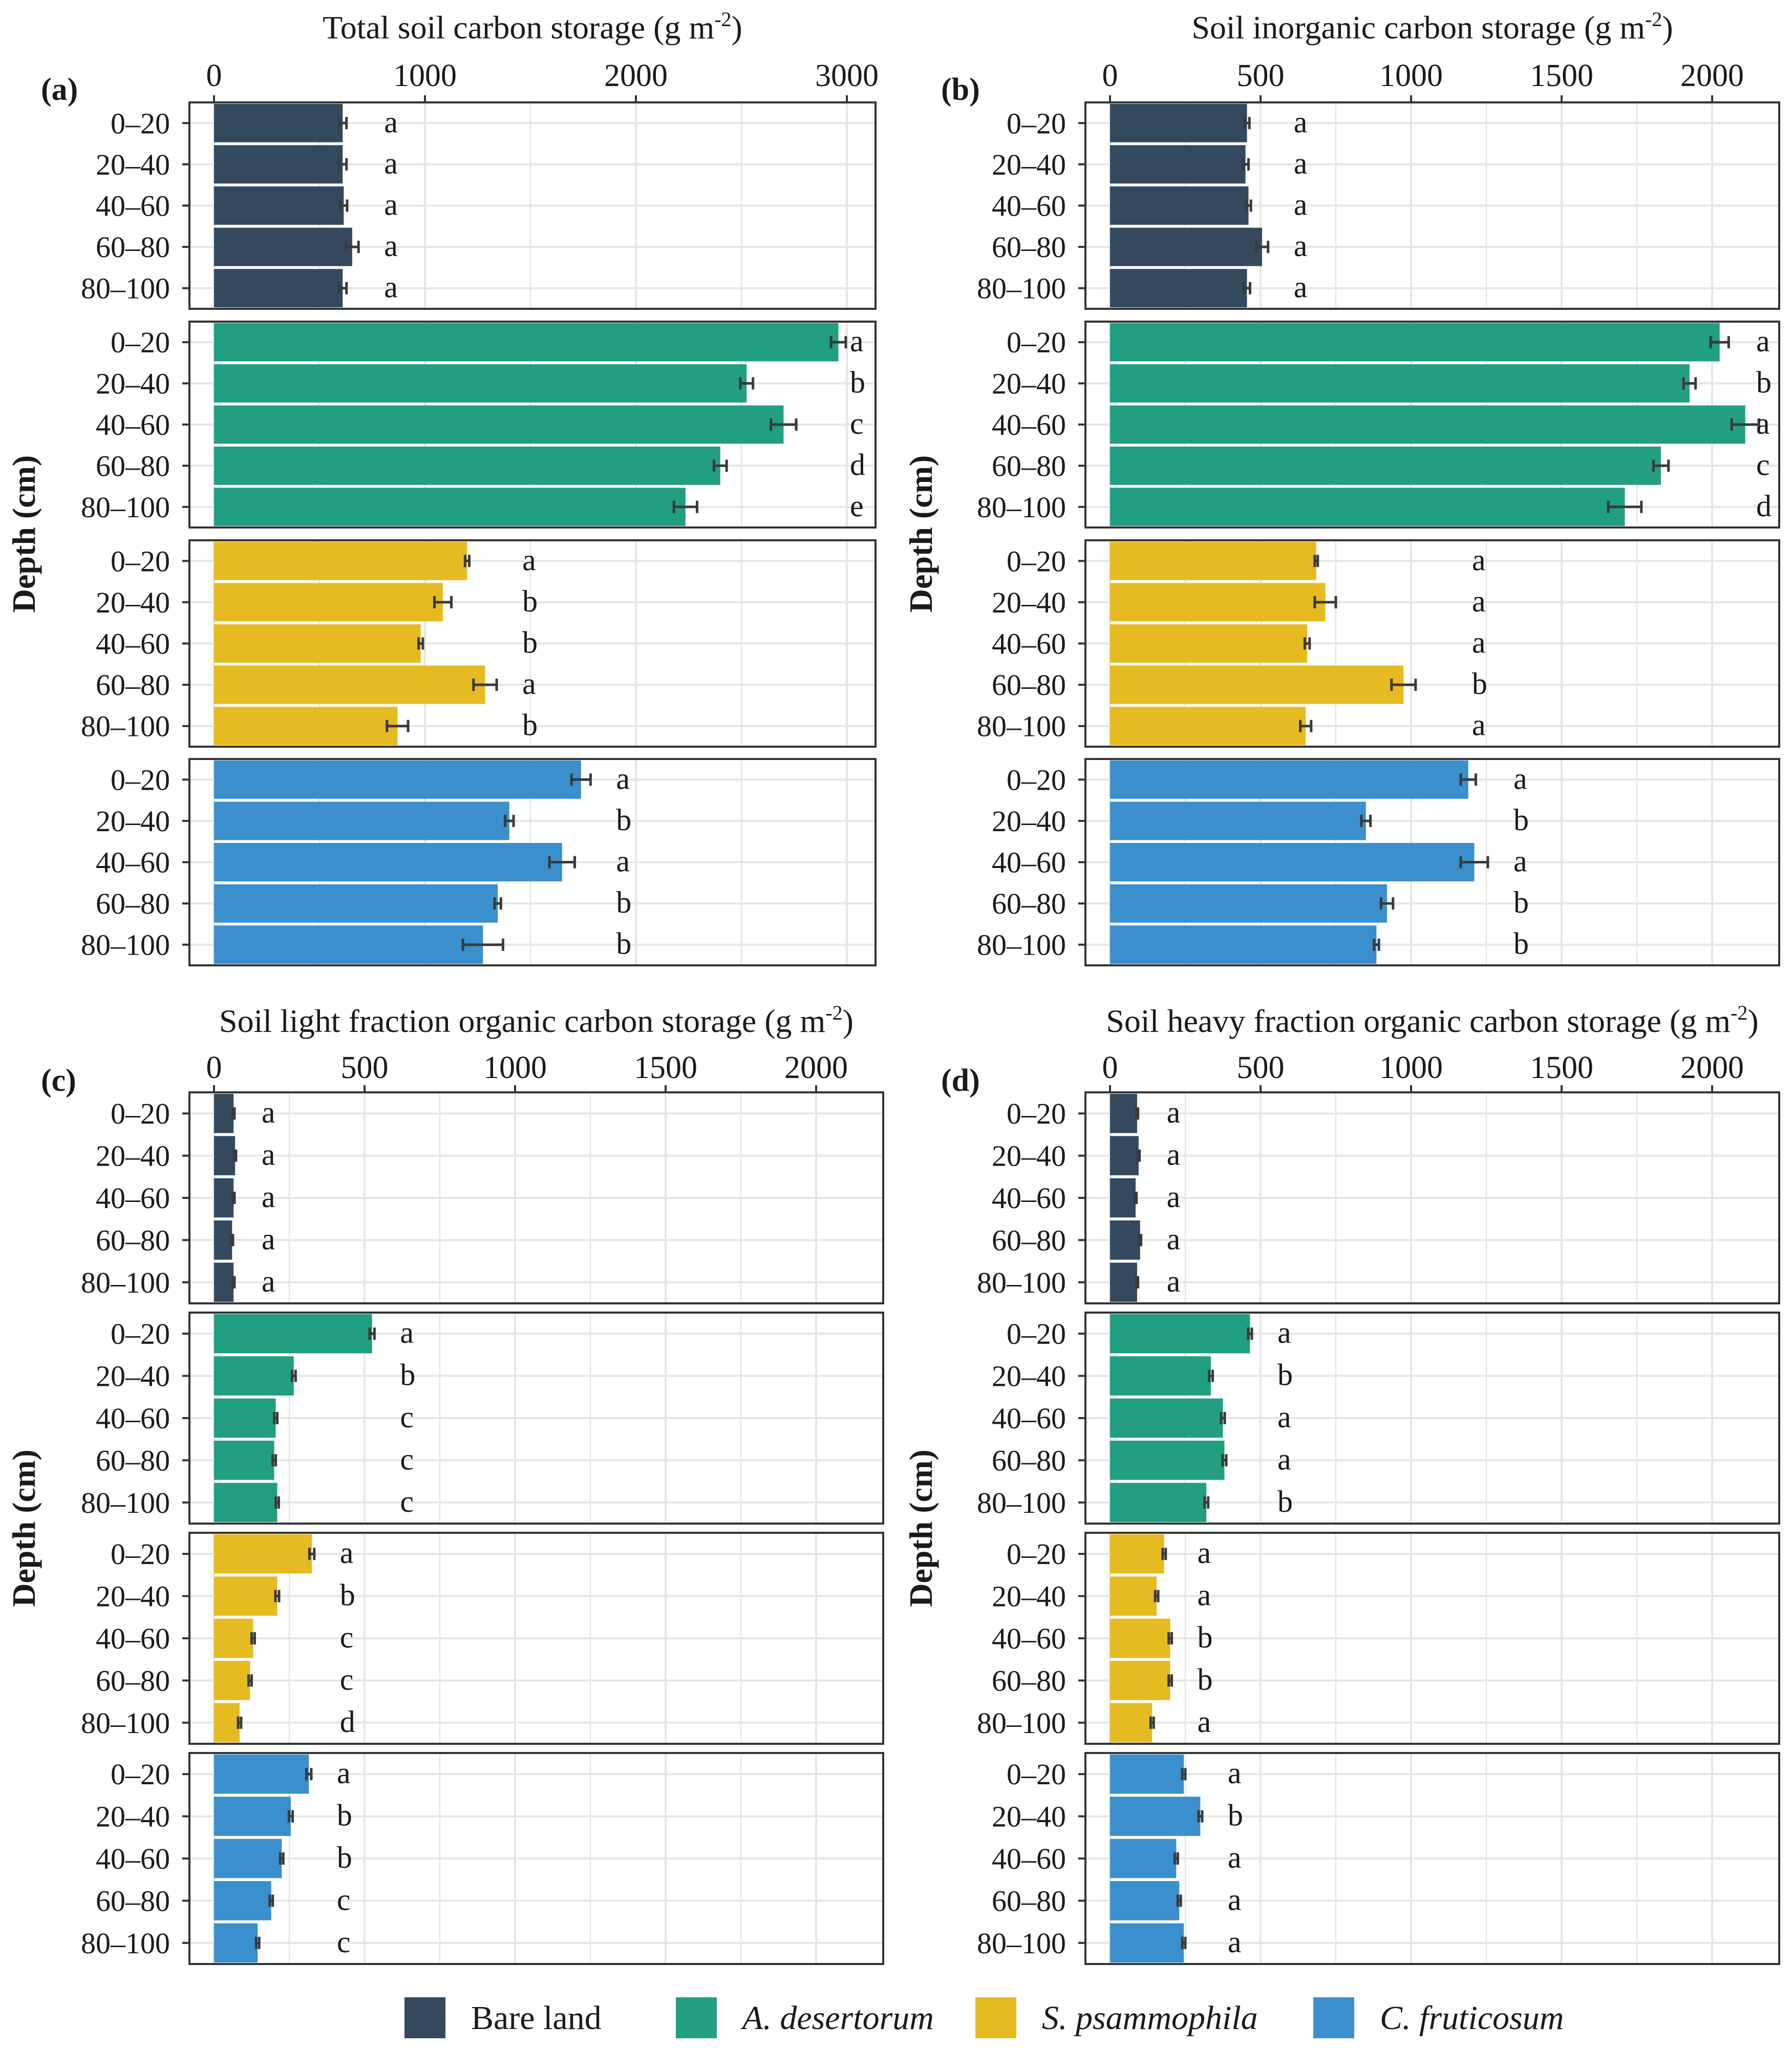  I want to click on y-axis-label: Depth (cm), so click(24, 534).